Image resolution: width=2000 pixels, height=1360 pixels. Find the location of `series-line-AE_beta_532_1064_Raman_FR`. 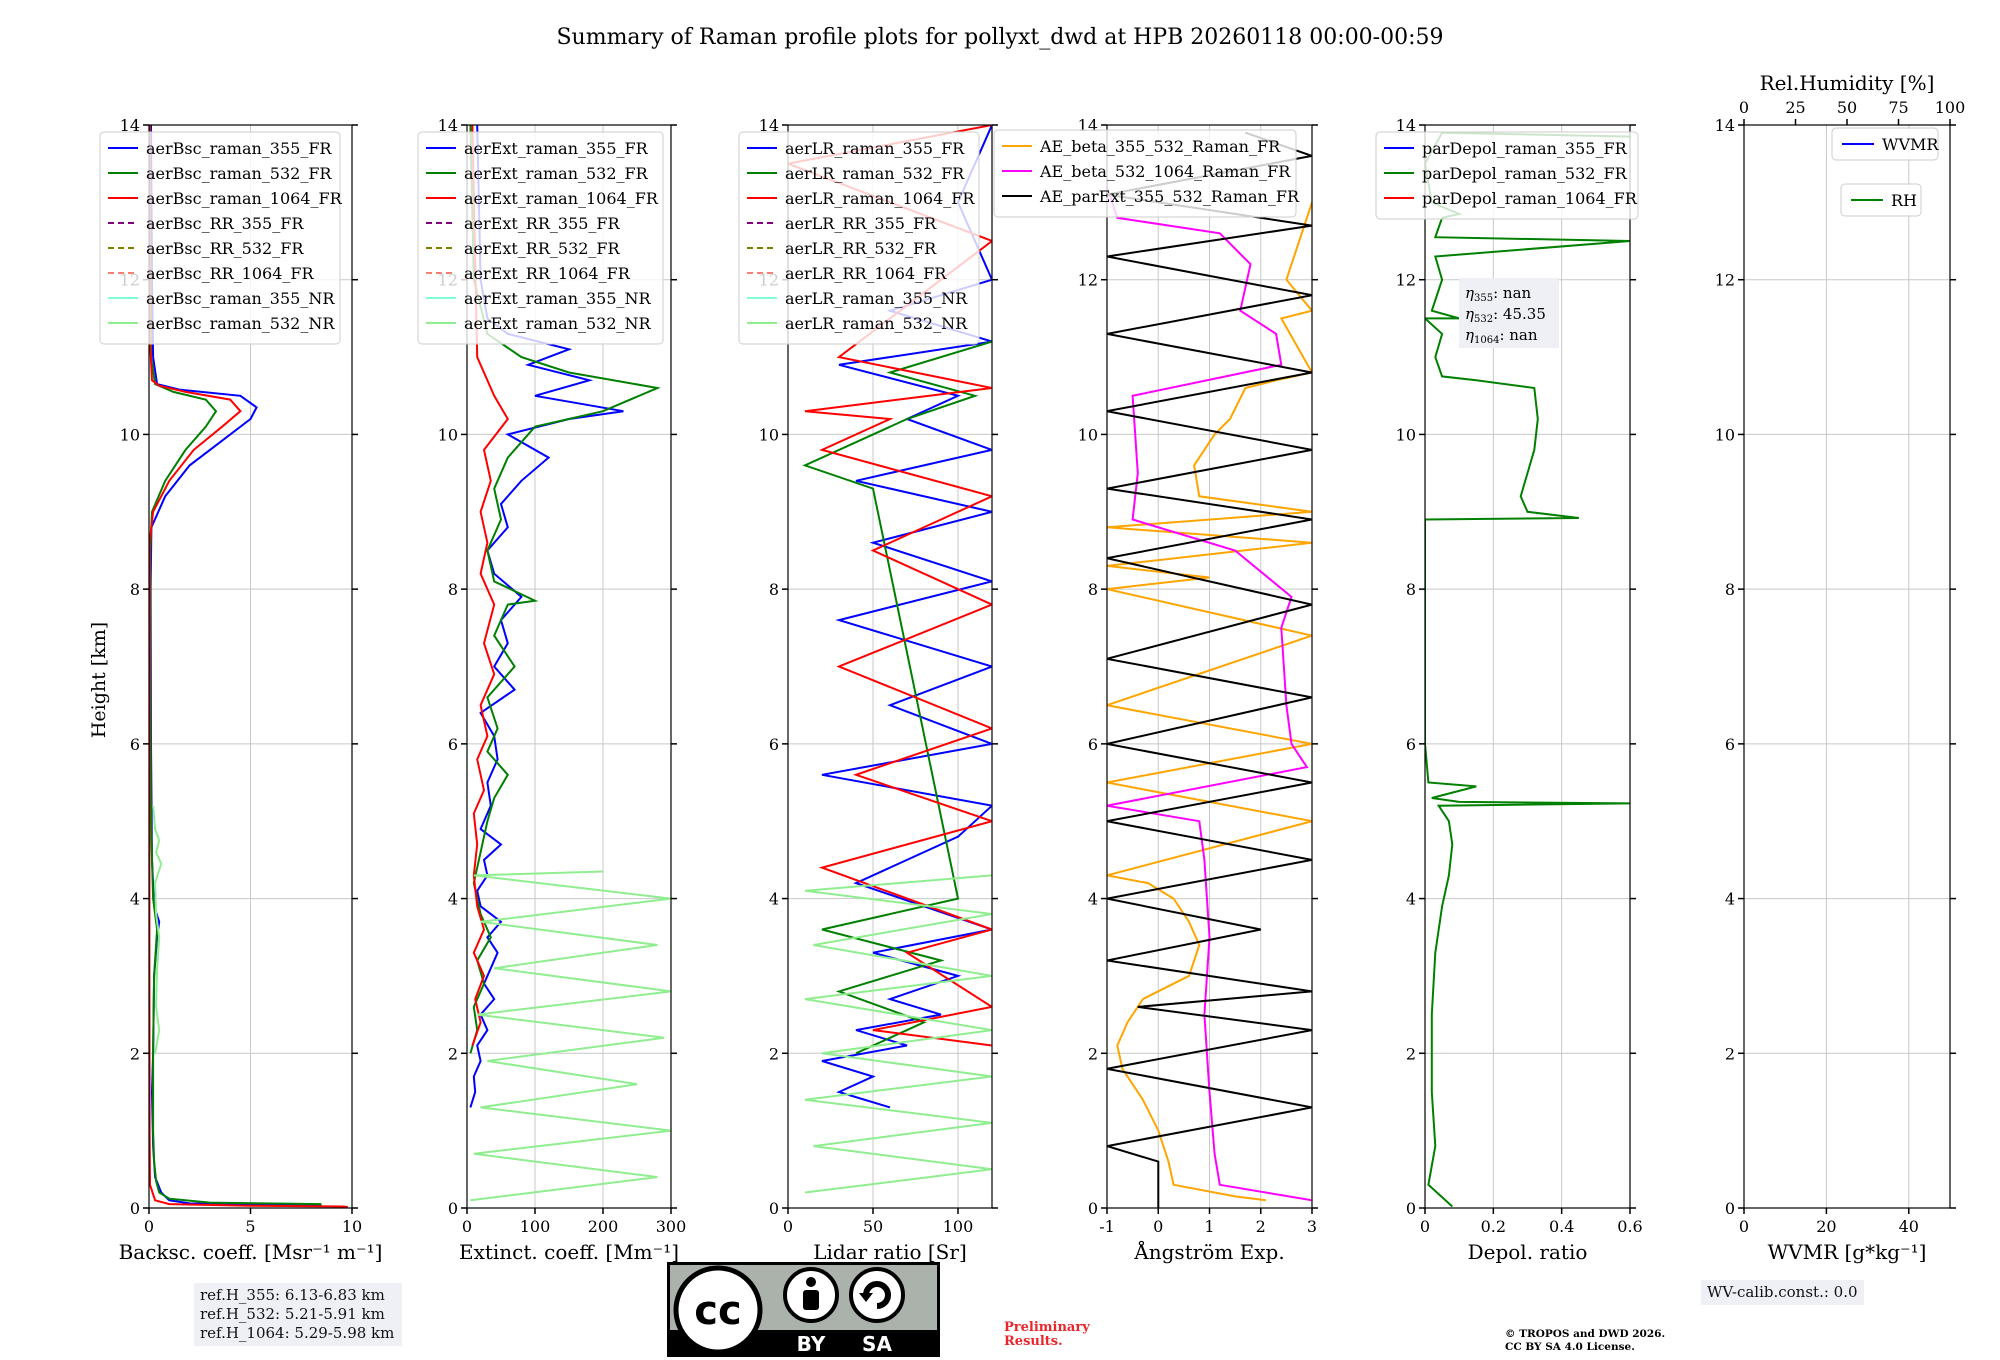

series-line-AE_beta_532_1064_Raman_FR is located at coordinates (1209, 694).